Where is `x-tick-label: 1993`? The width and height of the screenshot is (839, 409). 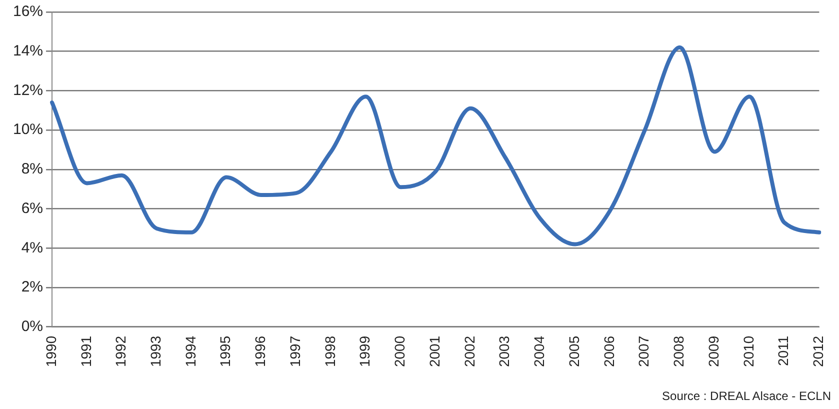
x-tick-label: 1993 is located at coordinates (155, 352).